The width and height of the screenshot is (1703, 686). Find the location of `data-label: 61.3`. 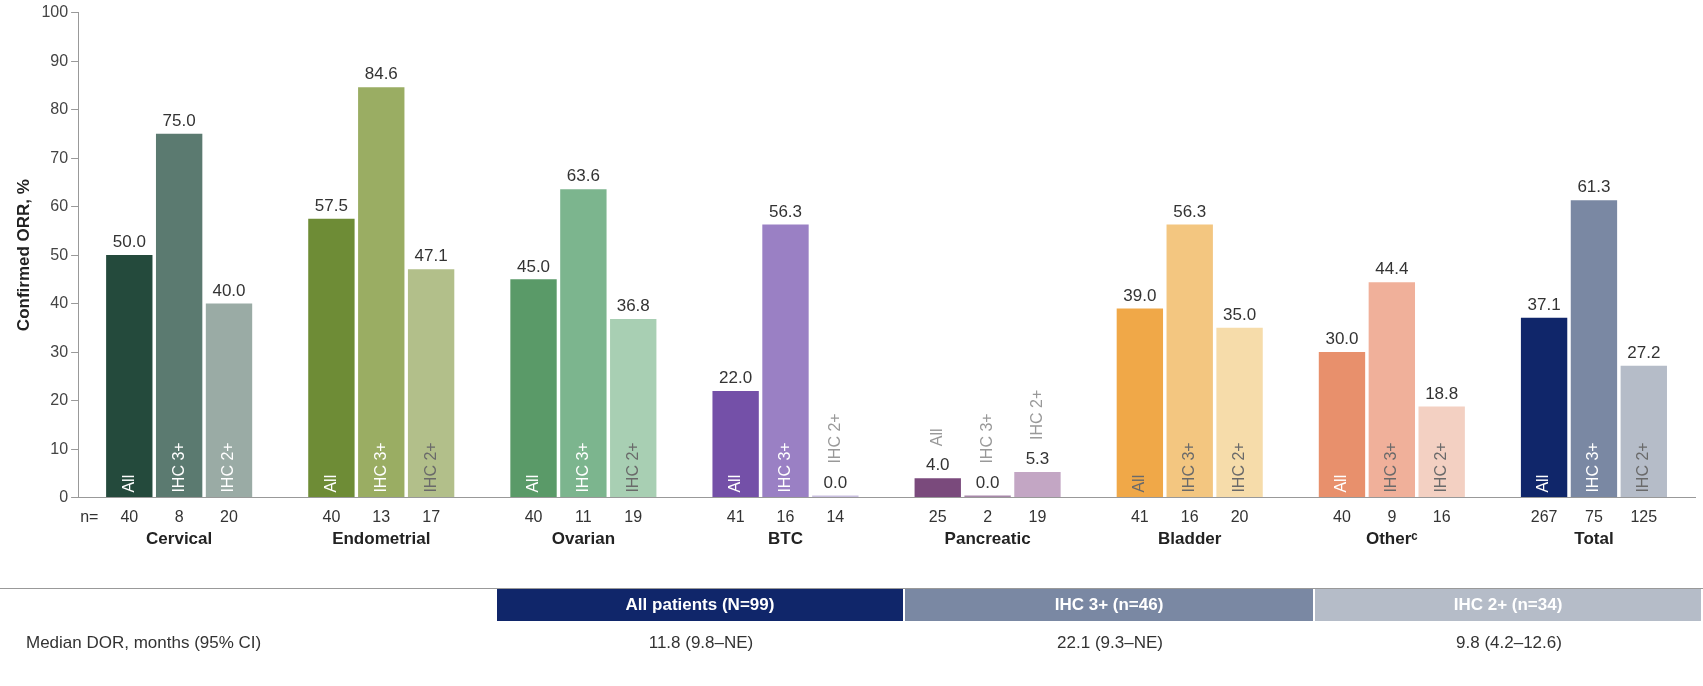

data-label: 61.3 is located at coordinates (1594, 187).